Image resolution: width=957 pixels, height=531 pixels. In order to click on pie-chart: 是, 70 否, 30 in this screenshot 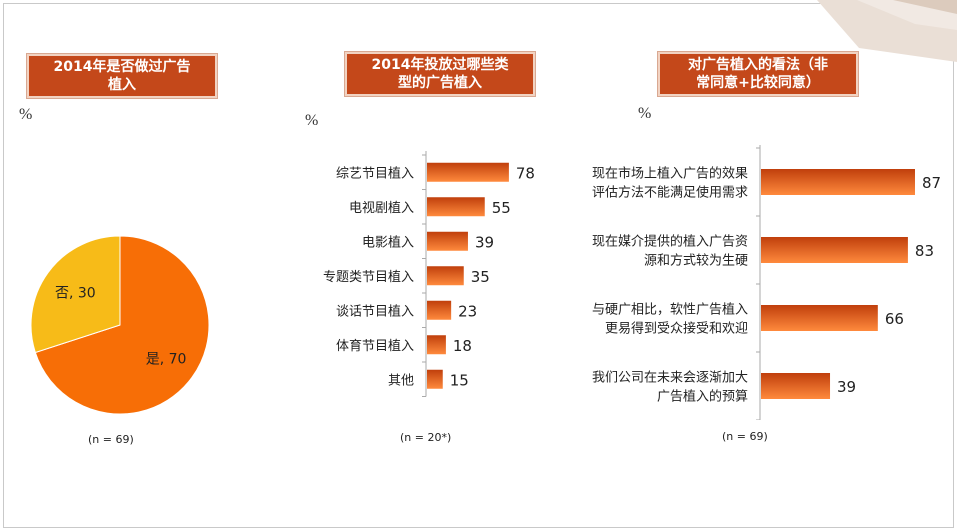, I will do `click(120, 325)`.